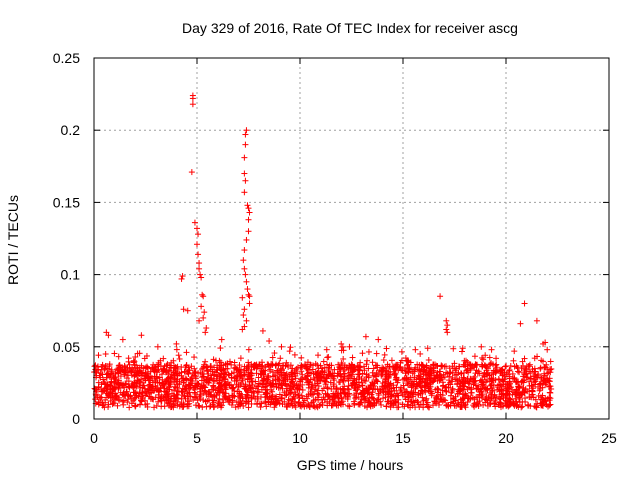  What do you see at coordinates (76, 419) in the screenshot?
I see `y-tick-label: 0` at bounding box center [76, 419].